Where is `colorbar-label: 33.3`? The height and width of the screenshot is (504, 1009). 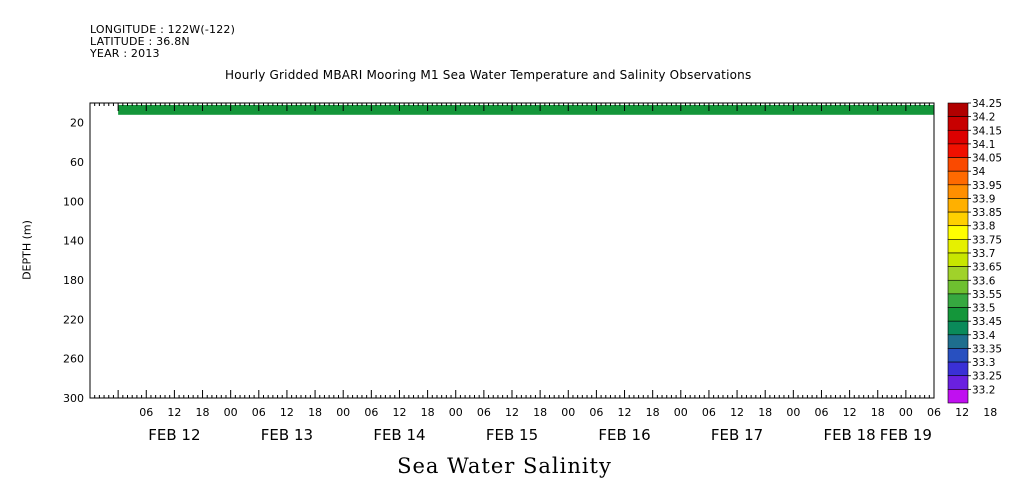 colorbar-label: 33.3 is located at coordinates (983, 363).